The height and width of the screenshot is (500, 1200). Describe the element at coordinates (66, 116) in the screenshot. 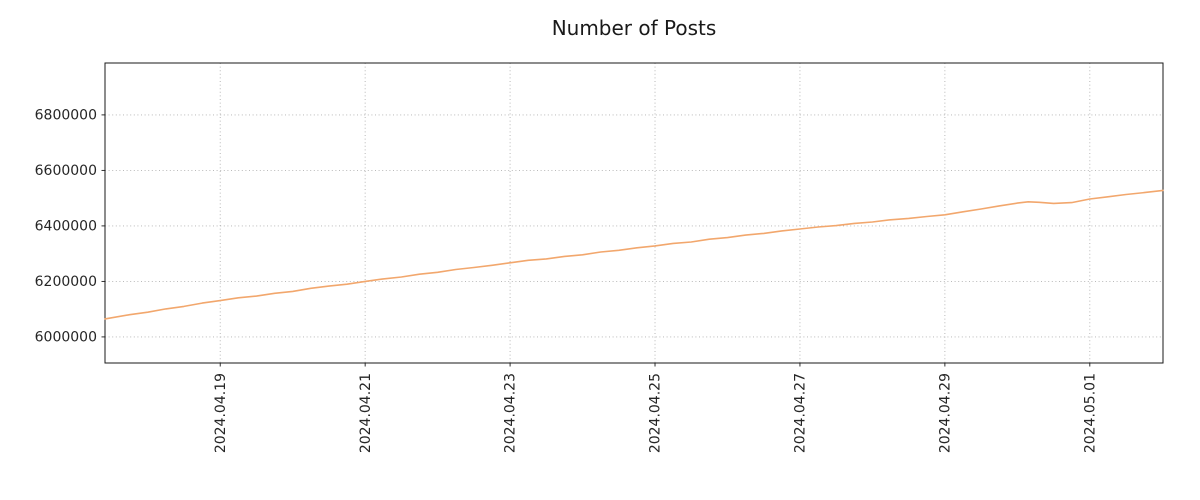

I see `y-tick-label: 6800000` at that location.